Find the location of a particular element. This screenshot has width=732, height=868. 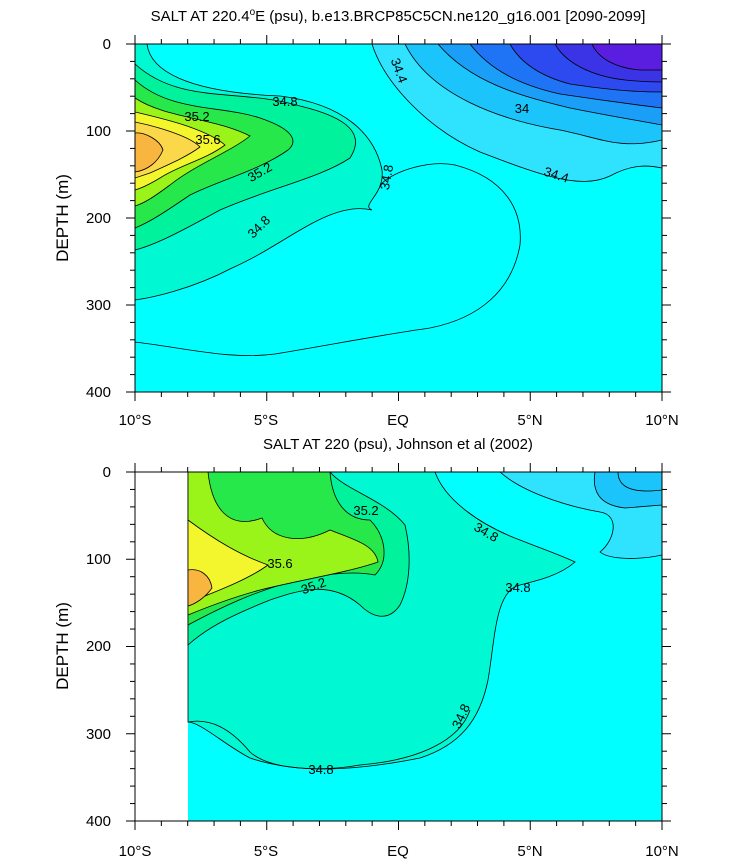

top-xtick-label: EQ is located at coordinates (398, 420).